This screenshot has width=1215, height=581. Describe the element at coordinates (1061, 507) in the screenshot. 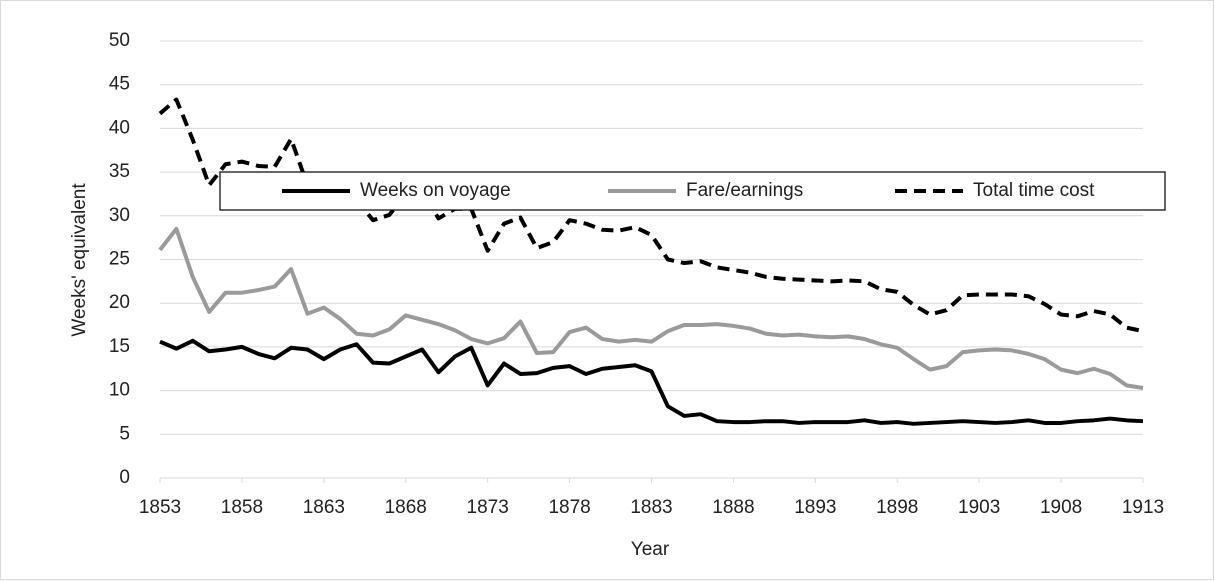

I see `x-tick-label: 1908` at that location.